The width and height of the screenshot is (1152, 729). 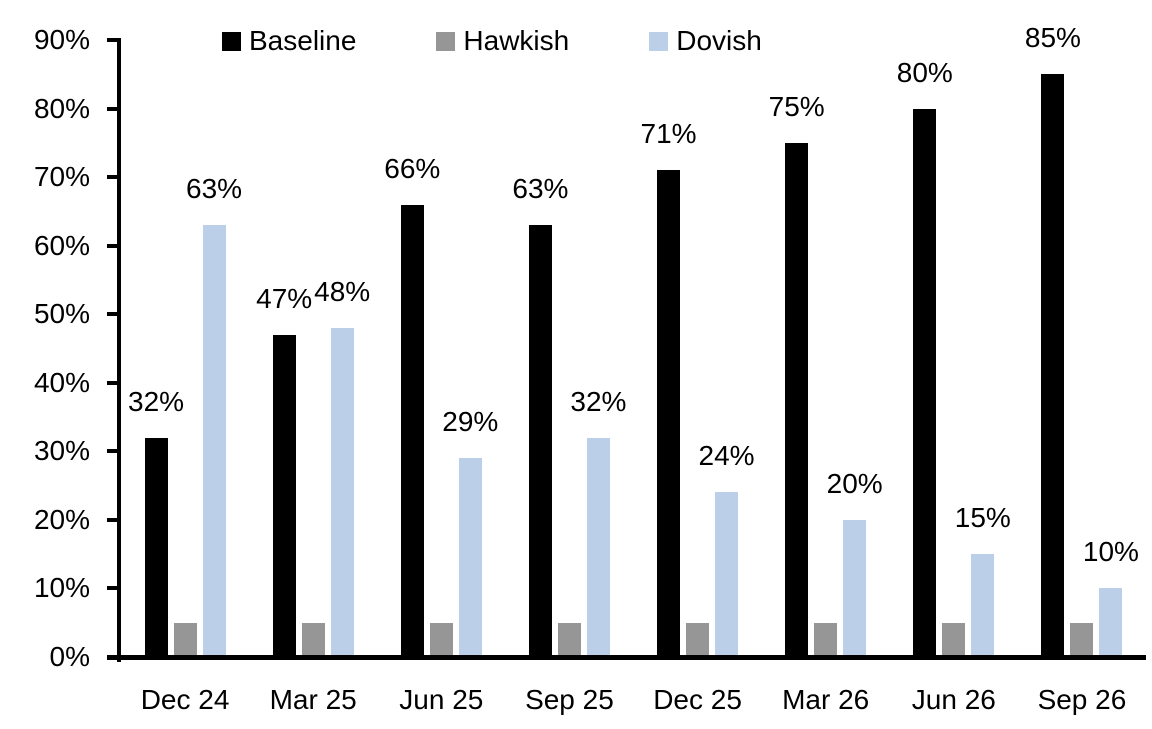 I want to click on x-axis-category-label-3: Sep 25, so click(x=569, y=699).